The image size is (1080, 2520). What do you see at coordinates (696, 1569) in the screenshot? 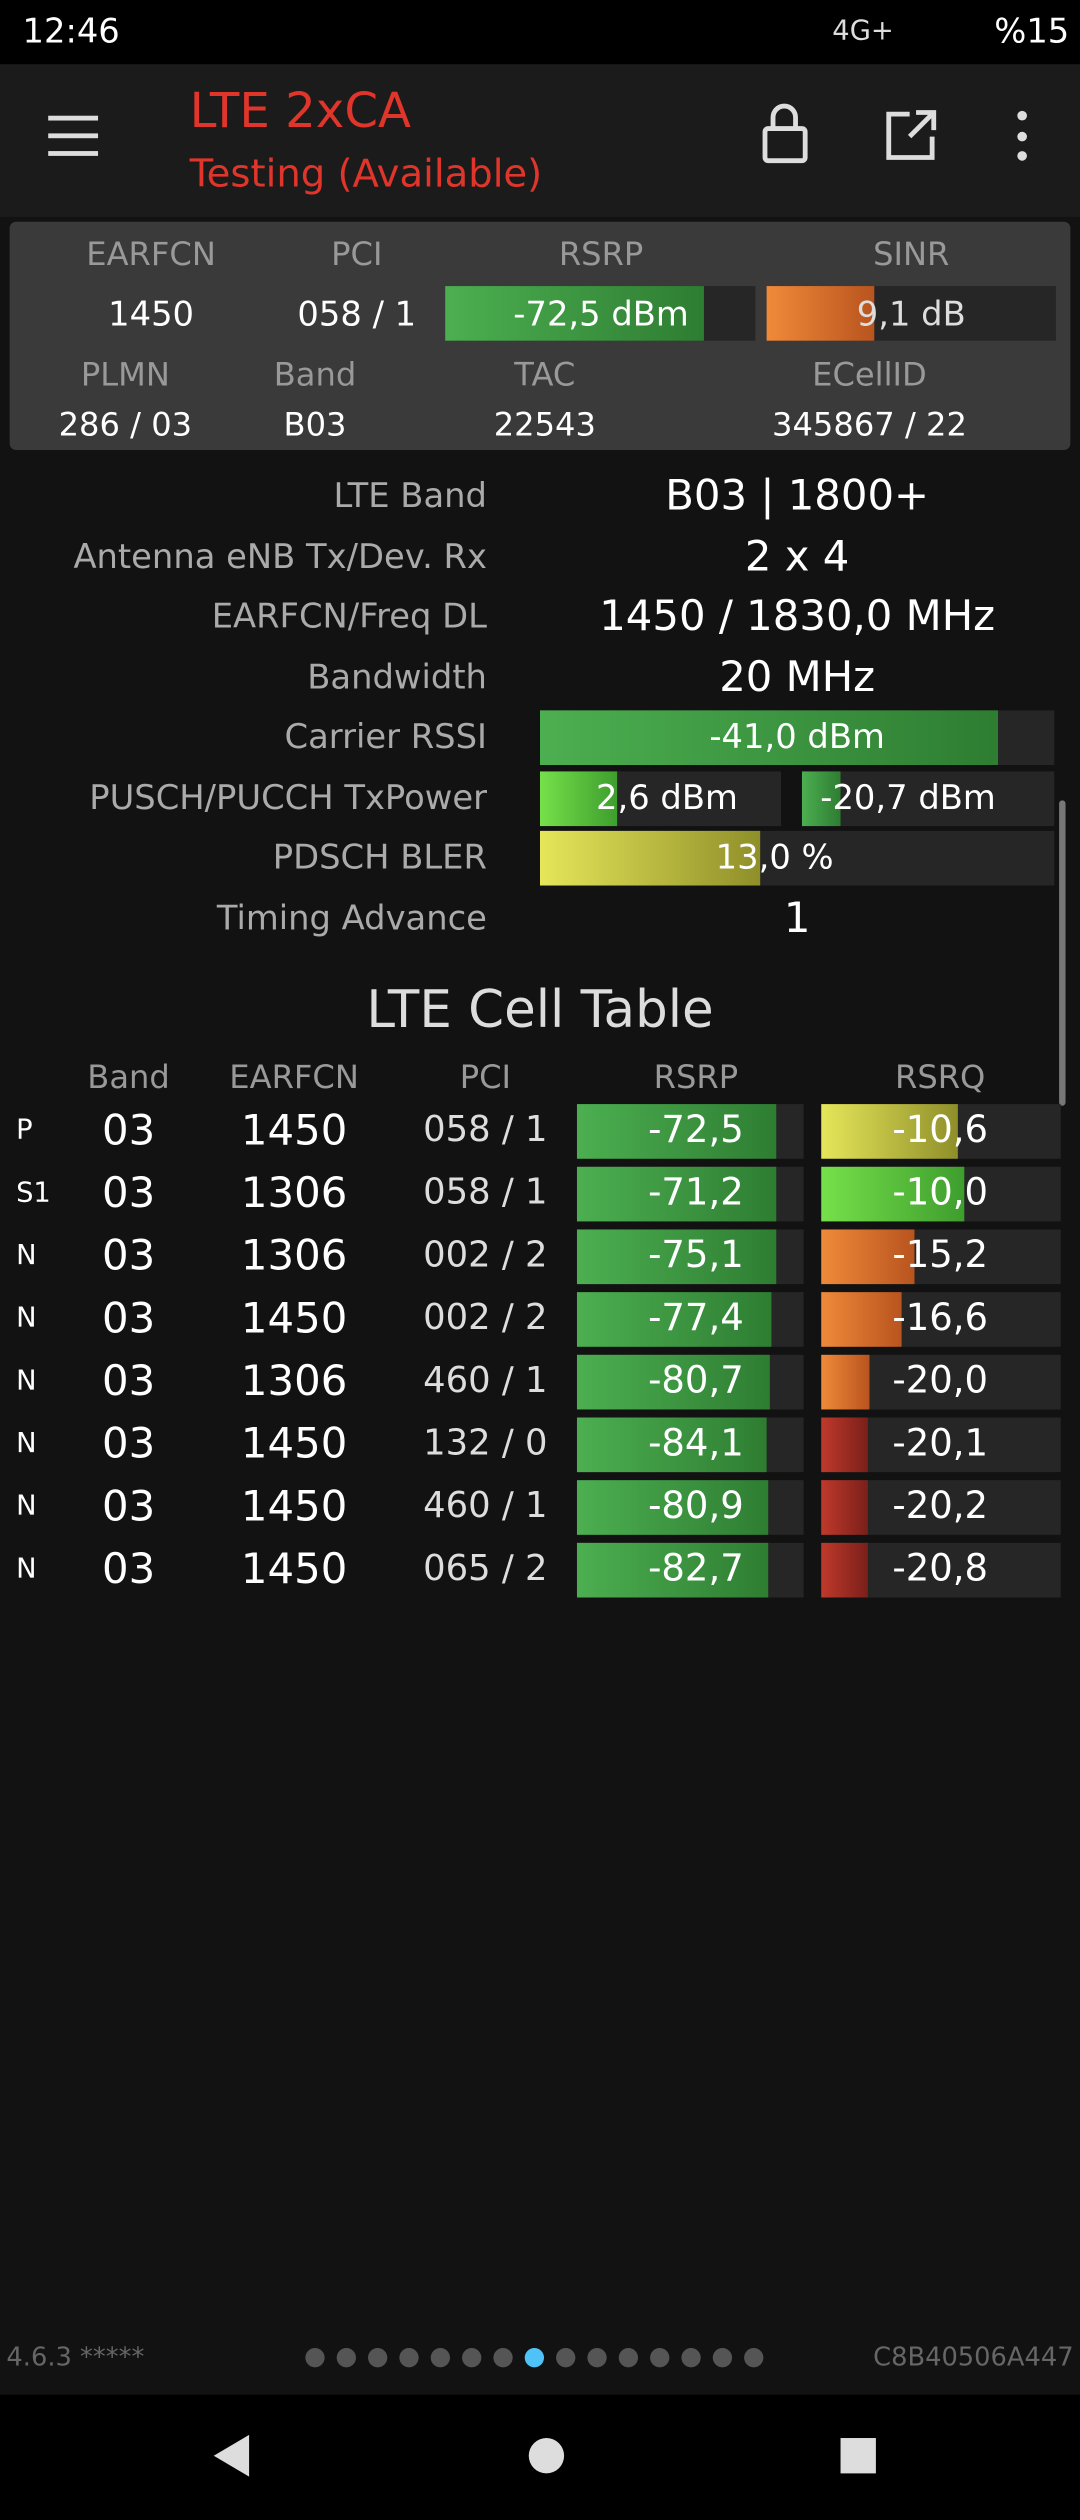
I see `cell-rsrp: -82,7` at bounding box center [696, 1569].